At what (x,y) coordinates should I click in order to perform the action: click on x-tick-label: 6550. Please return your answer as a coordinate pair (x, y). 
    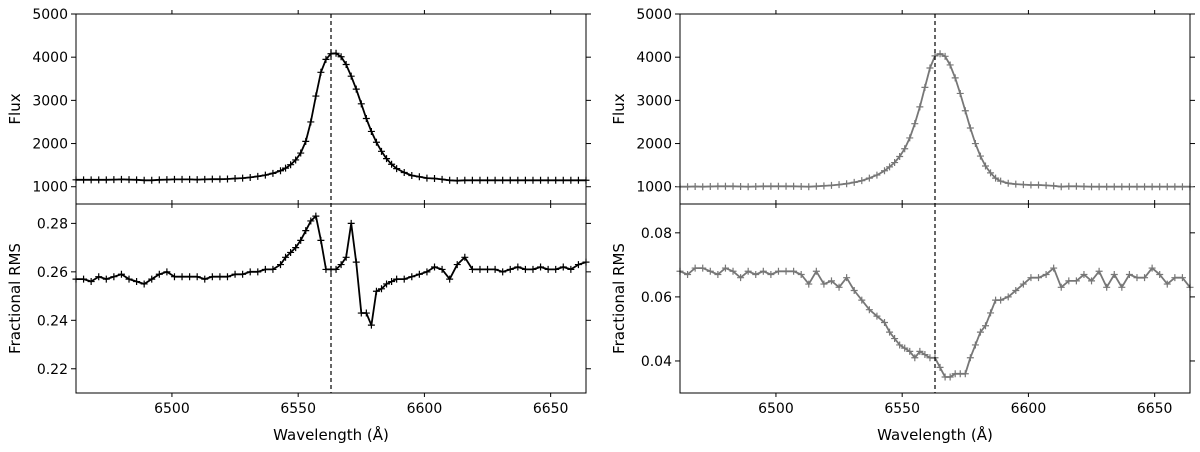
    Looking at the image, I should click on (298, 409).